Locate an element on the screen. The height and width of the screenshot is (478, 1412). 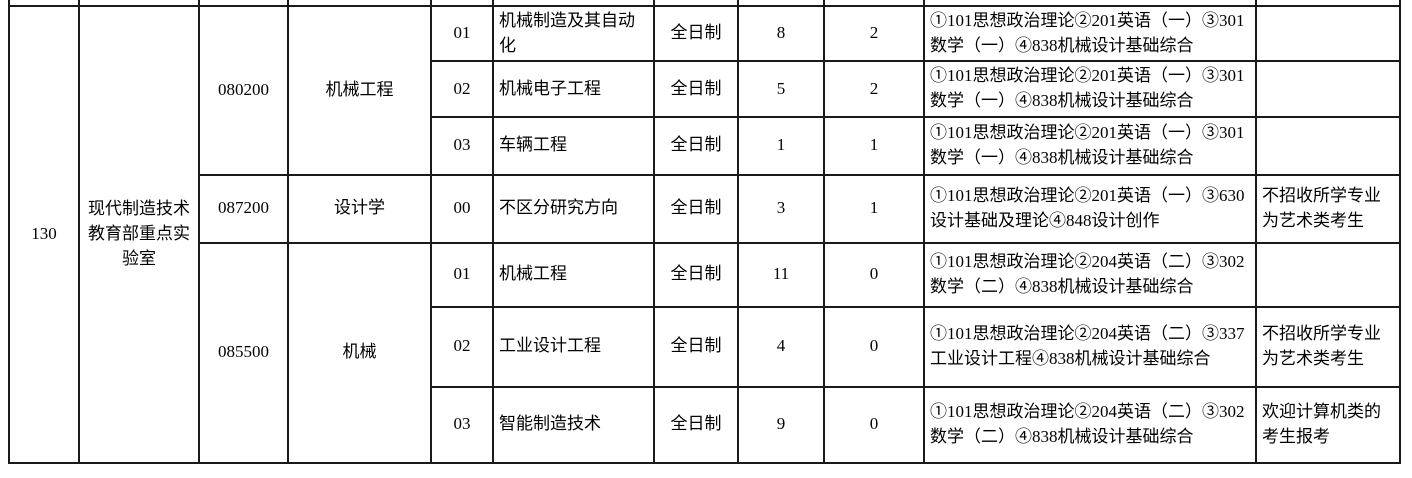
remark-cell: 欢迎计算机类的考生报考 is located at coordinates (1328, 424).